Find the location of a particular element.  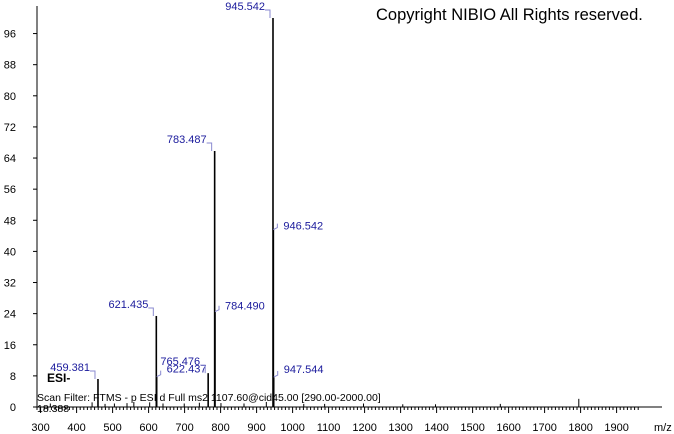

y-axis-ticks: 0 8 16 24 32 40 48 56 64 72 80 88 96 is located at coordinates (20, 221).